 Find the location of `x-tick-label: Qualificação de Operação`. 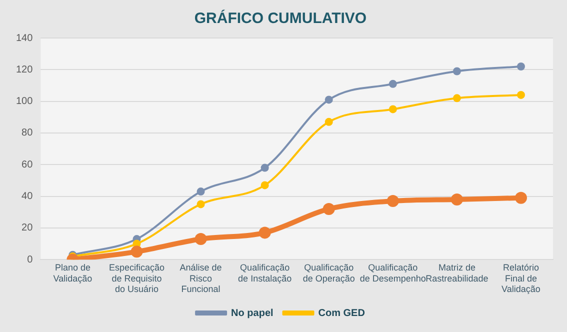

x-tick-label: Qualificação de Operação is located at coordinates (328, 273).